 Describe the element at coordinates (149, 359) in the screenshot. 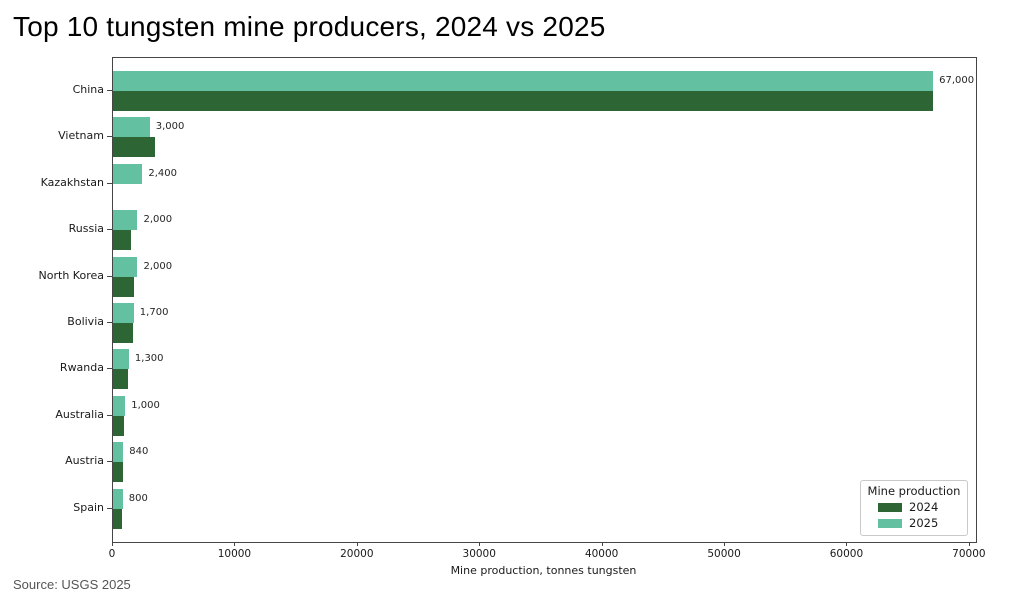

I see `bar-value-label: 1,300` at that location.